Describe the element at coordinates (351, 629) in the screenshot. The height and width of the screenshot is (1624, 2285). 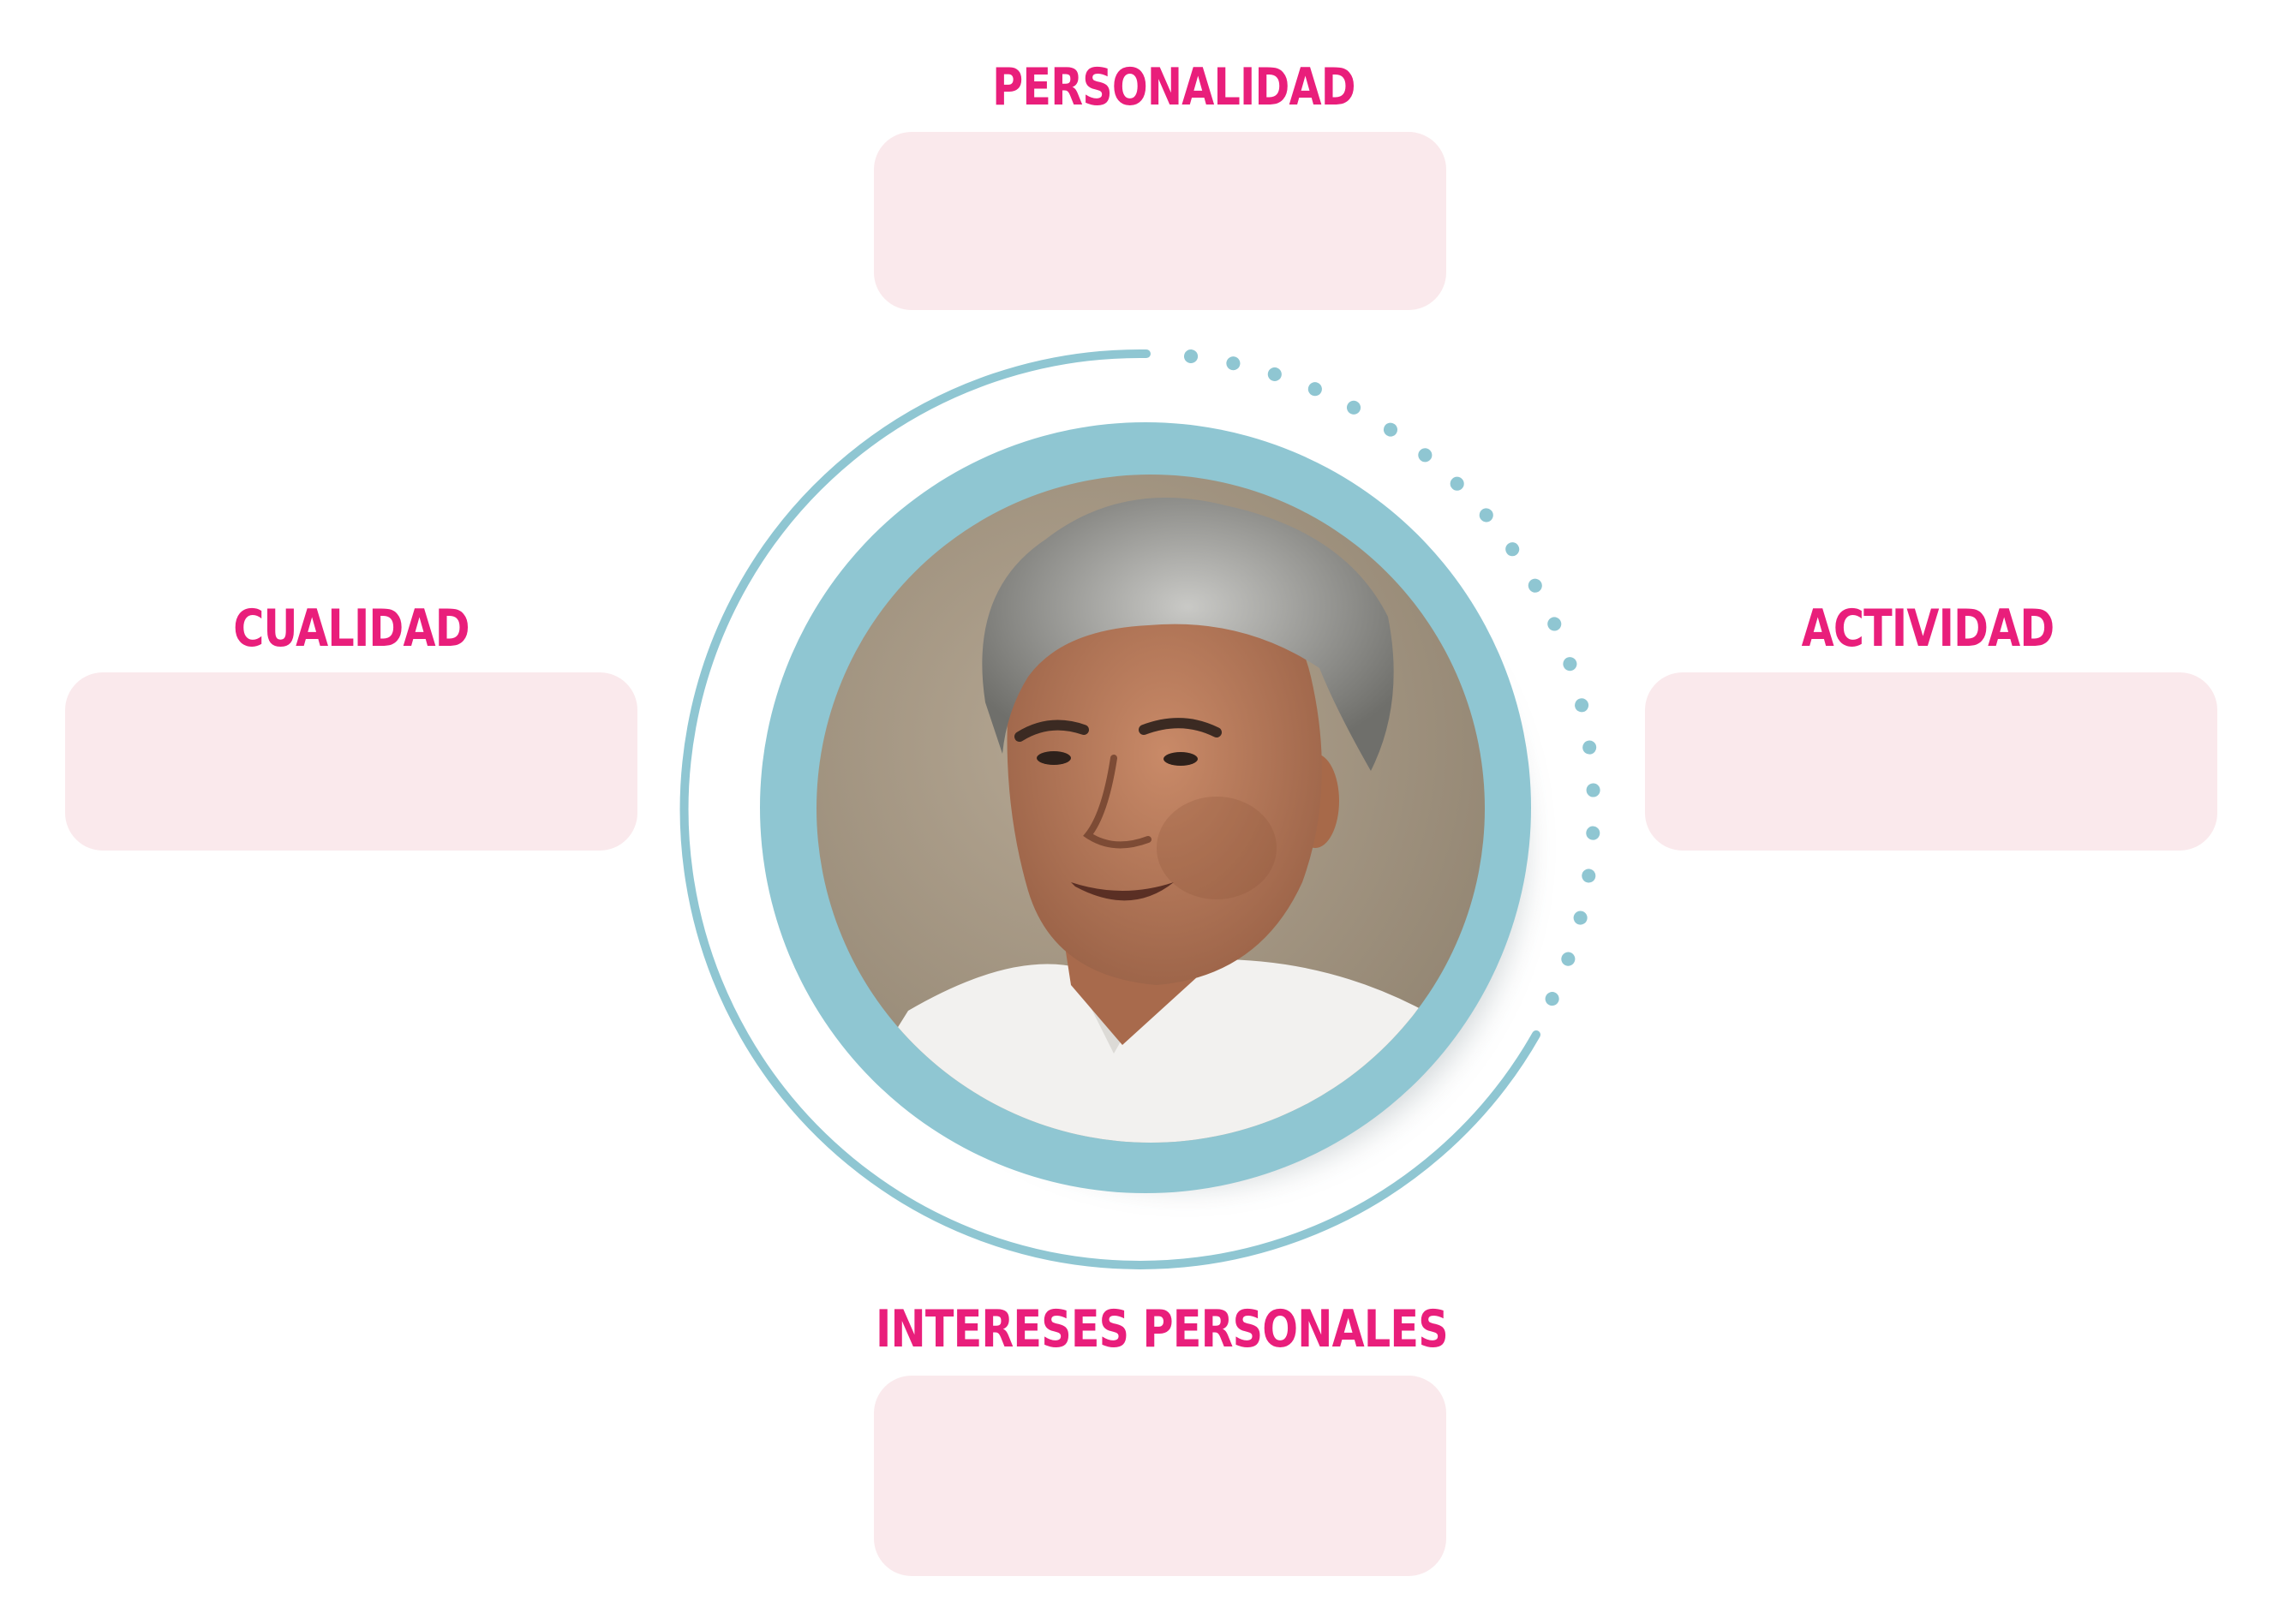
I see `label-cualidad: CUALIDAD` at that location.